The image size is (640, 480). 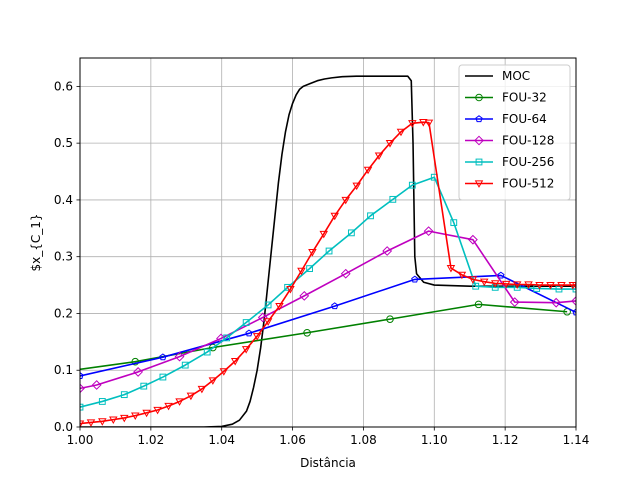 What do you see at coordinates (497, 76) in the screenshot?
I see `legend-item-moc: MOC` at bounding box center [497, 76].